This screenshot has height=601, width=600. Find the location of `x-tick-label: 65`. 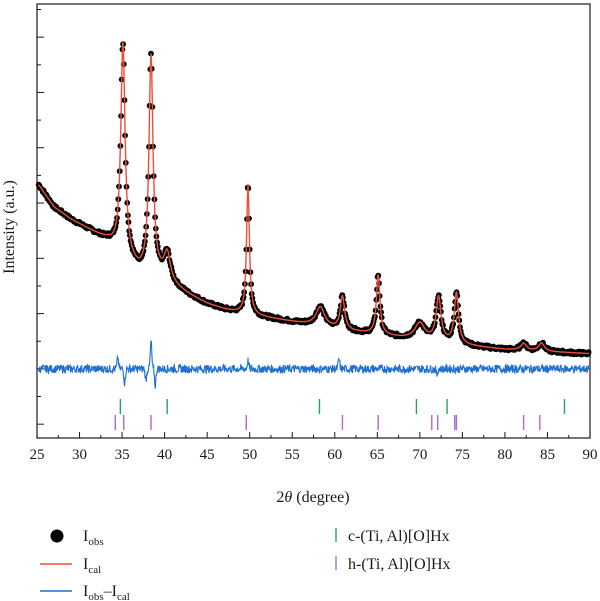

x-tick-label: 65 is located at coordinates (377, 455).